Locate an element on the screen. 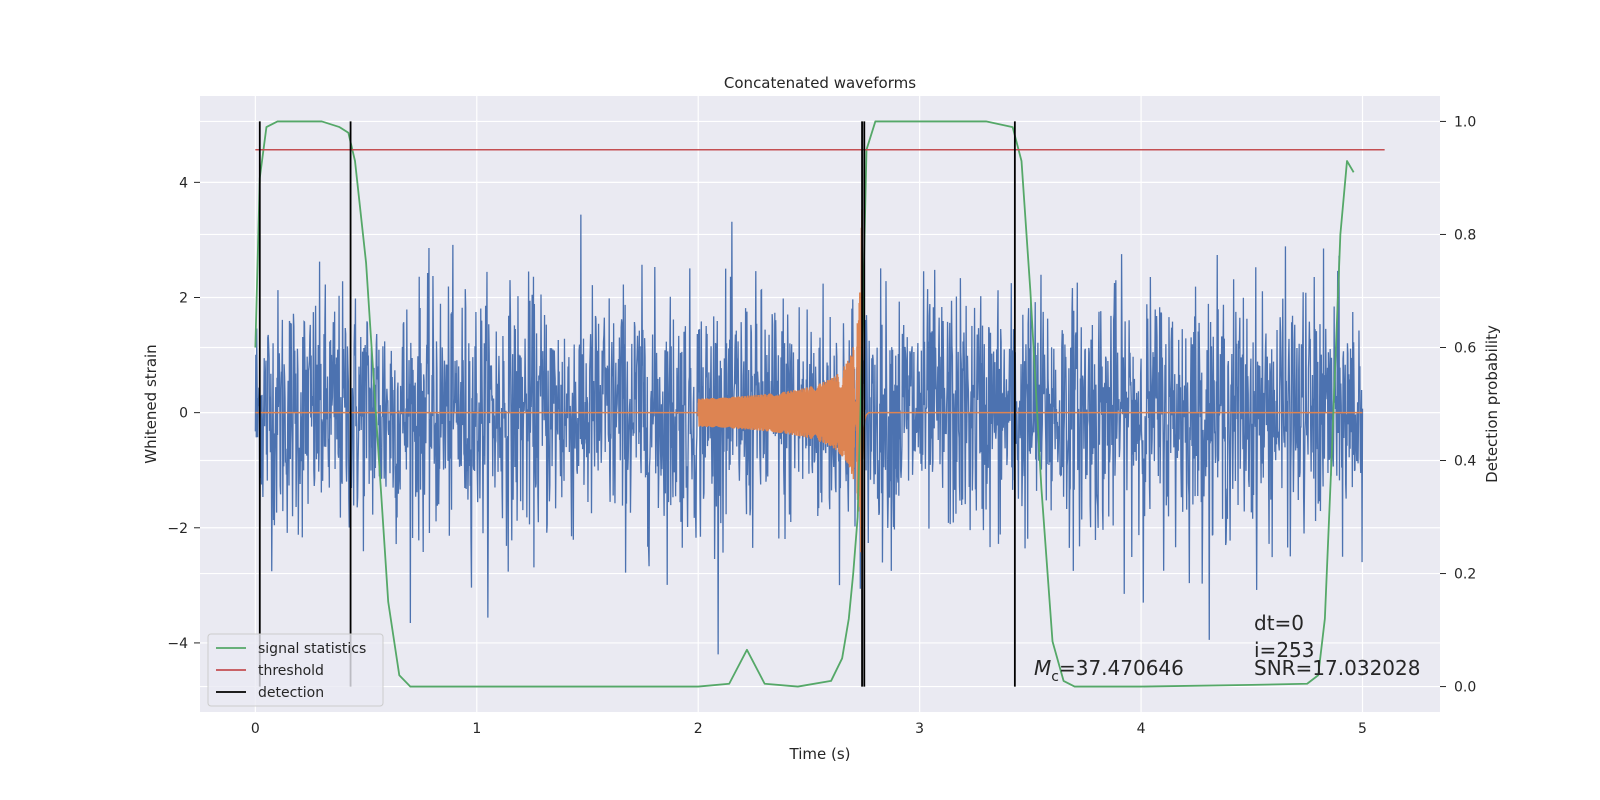 This screenshot has height=800, width=1600. y-tick-label: 4 is located at coordinates (183, 183).